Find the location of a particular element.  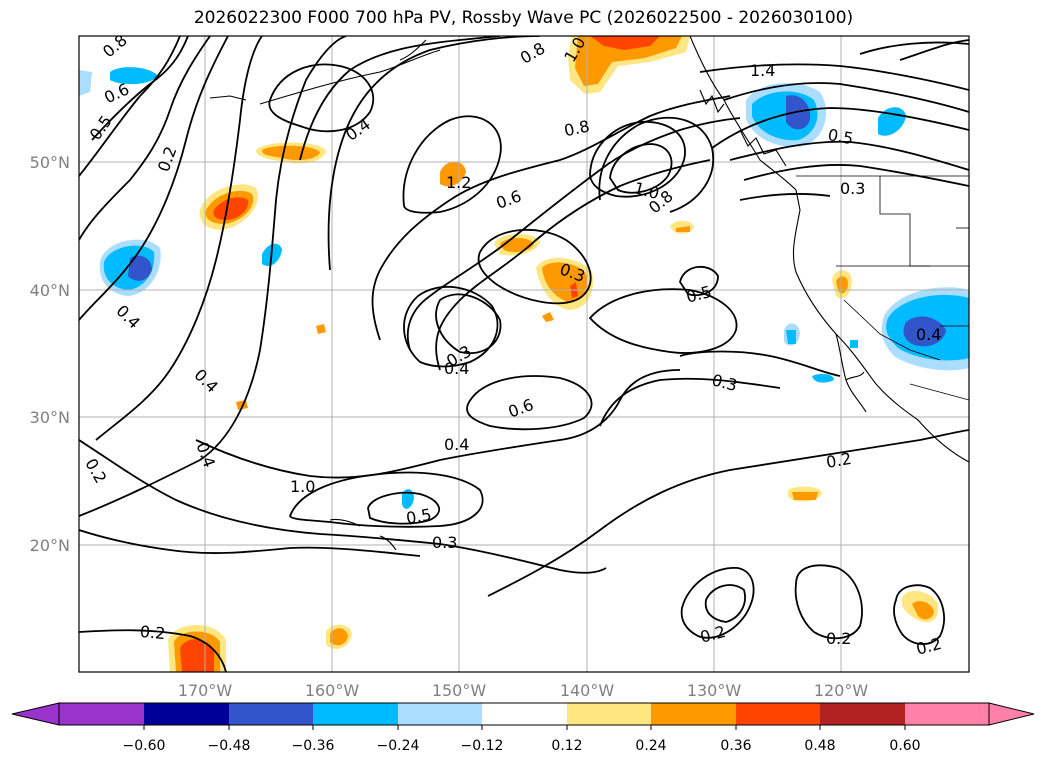

colorbar-tick: 0.36 is located at coordinates (735, 746).